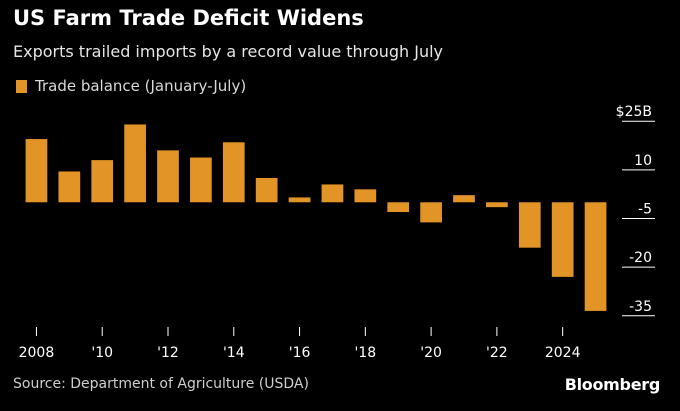 Image resolution: width=680 pixels, height=411 pixels. I want to click on x-tick-label: 2008, so click(37, 353).